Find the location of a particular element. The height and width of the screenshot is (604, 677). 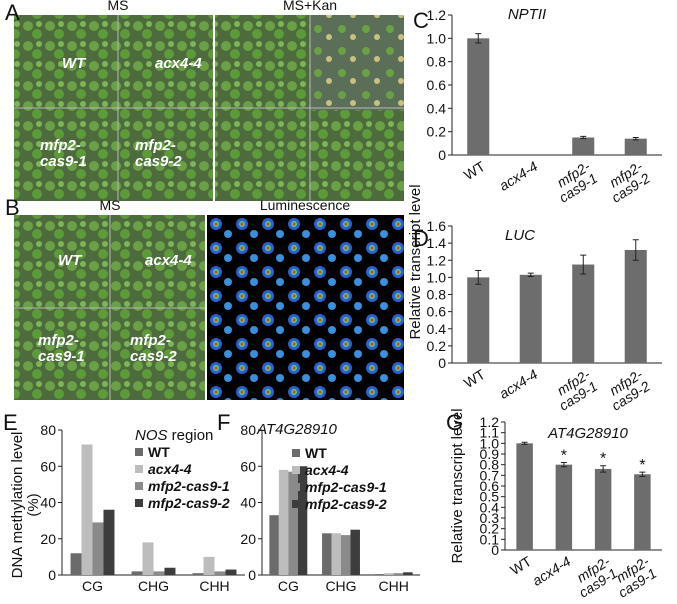

panel-label: A is located at coordinates (12, 12).